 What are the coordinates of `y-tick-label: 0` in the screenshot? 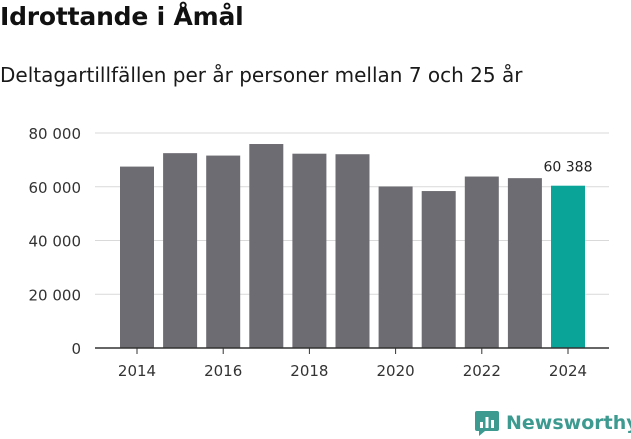 It's located at (76, 349).